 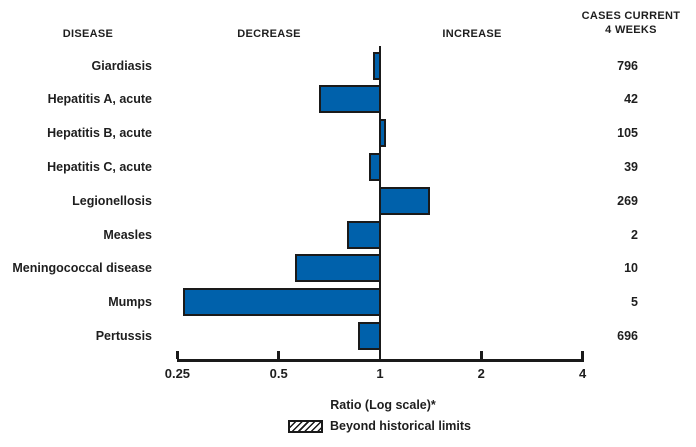 What do you see at coordinates (278, 373) in the screenshot?
I see `axis-tick-label: 0.5` at bounding box center [278, 373].